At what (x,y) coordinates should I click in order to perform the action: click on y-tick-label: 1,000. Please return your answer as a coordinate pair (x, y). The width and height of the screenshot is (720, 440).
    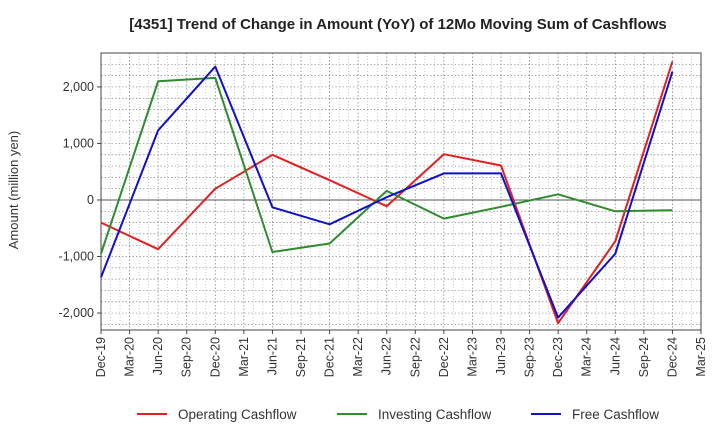
    Looking at the image, I should click on (78, 143).